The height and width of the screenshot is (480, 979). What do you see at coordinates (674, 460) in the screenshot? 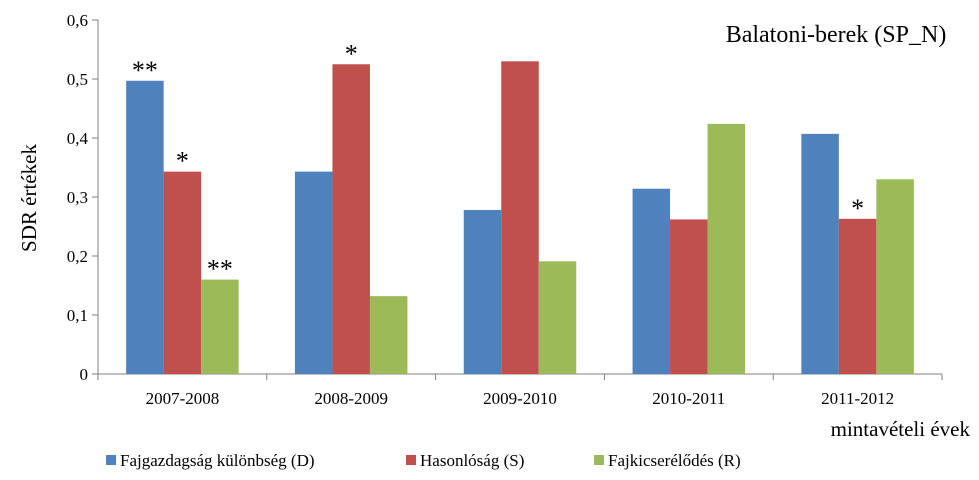
I see `legend-label: Fajkicserélődés (R)` at bounding box center [674, 460].